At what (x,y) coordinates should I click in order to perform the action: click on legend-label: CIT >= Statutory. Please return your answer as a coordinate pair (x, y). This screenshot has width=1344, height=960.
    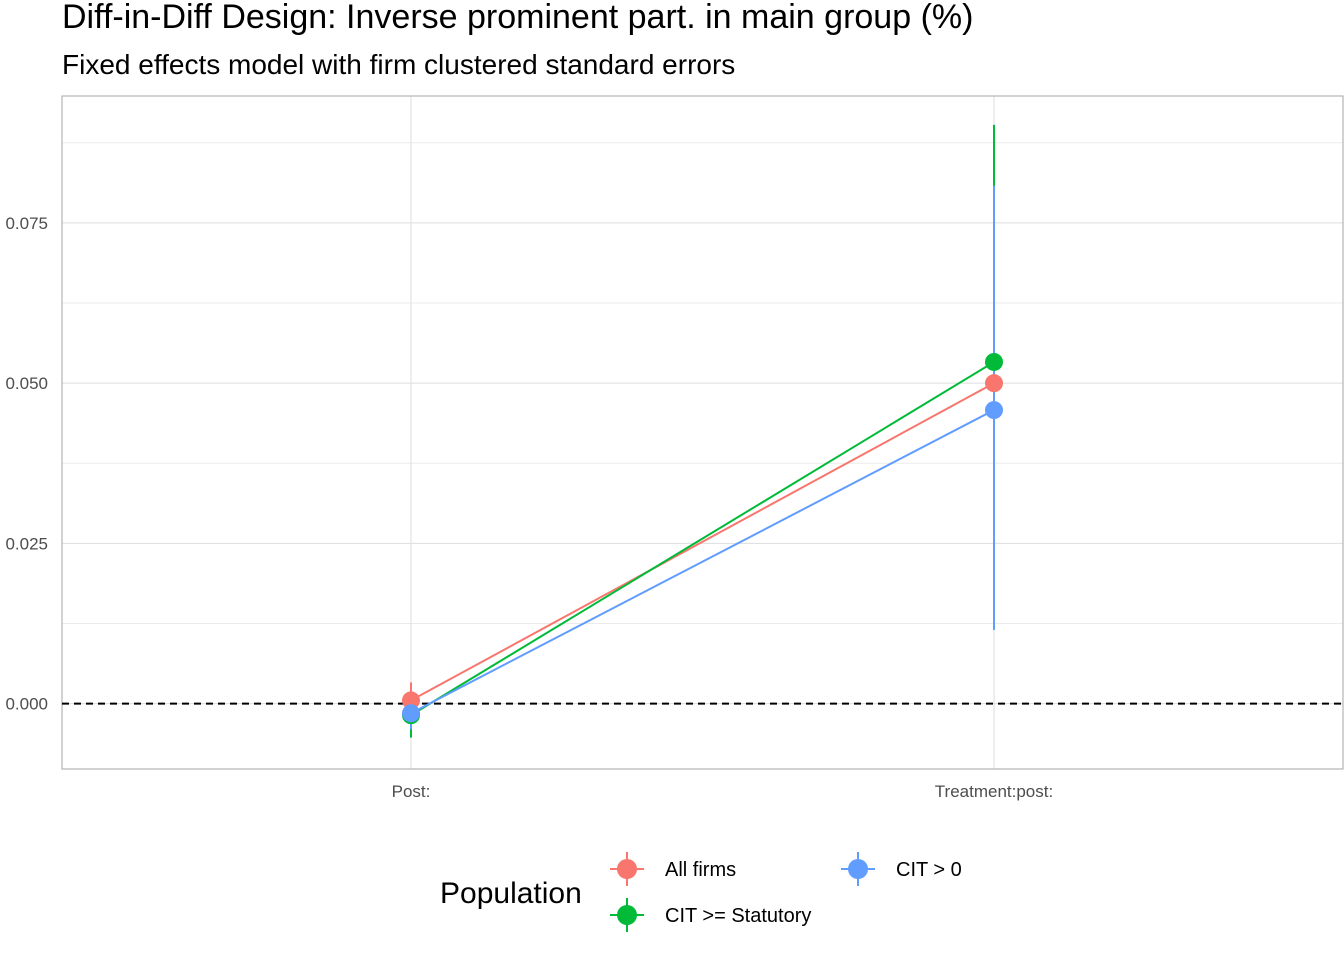
    Looking at the image, I should click on (738, 916).